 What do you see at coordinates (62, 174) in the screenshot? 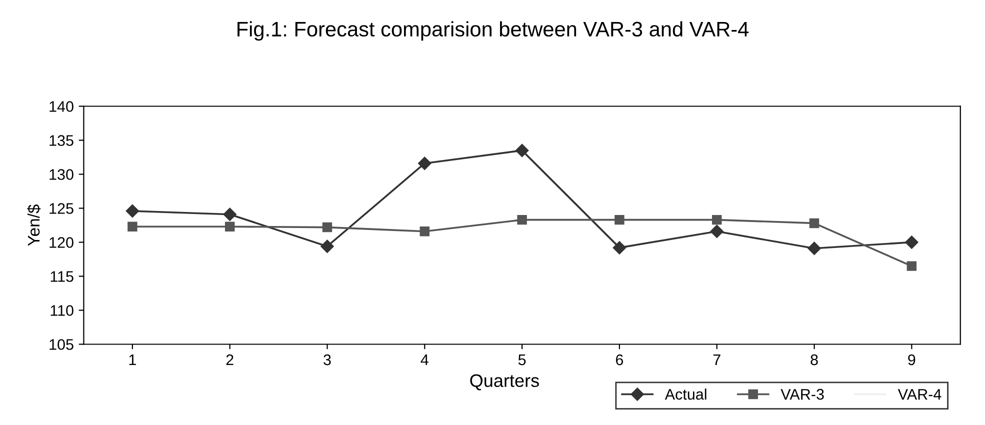
I see `y-tick-label: 130` at bounding box center [62, 174].